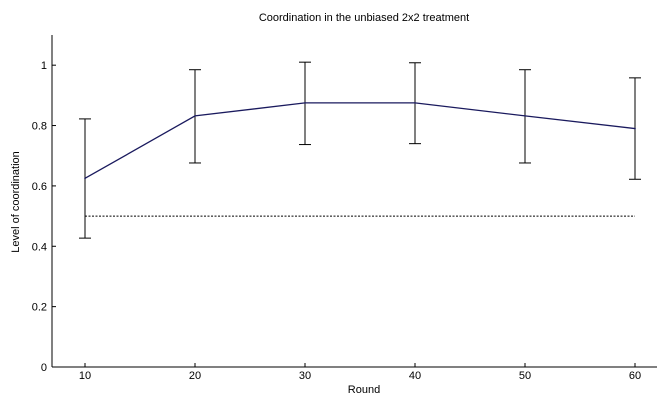  What do you see at coordinates (39, 247) in the screenshot?
I see `y-tick-label: 0.4` at bounding box center [39, 247].